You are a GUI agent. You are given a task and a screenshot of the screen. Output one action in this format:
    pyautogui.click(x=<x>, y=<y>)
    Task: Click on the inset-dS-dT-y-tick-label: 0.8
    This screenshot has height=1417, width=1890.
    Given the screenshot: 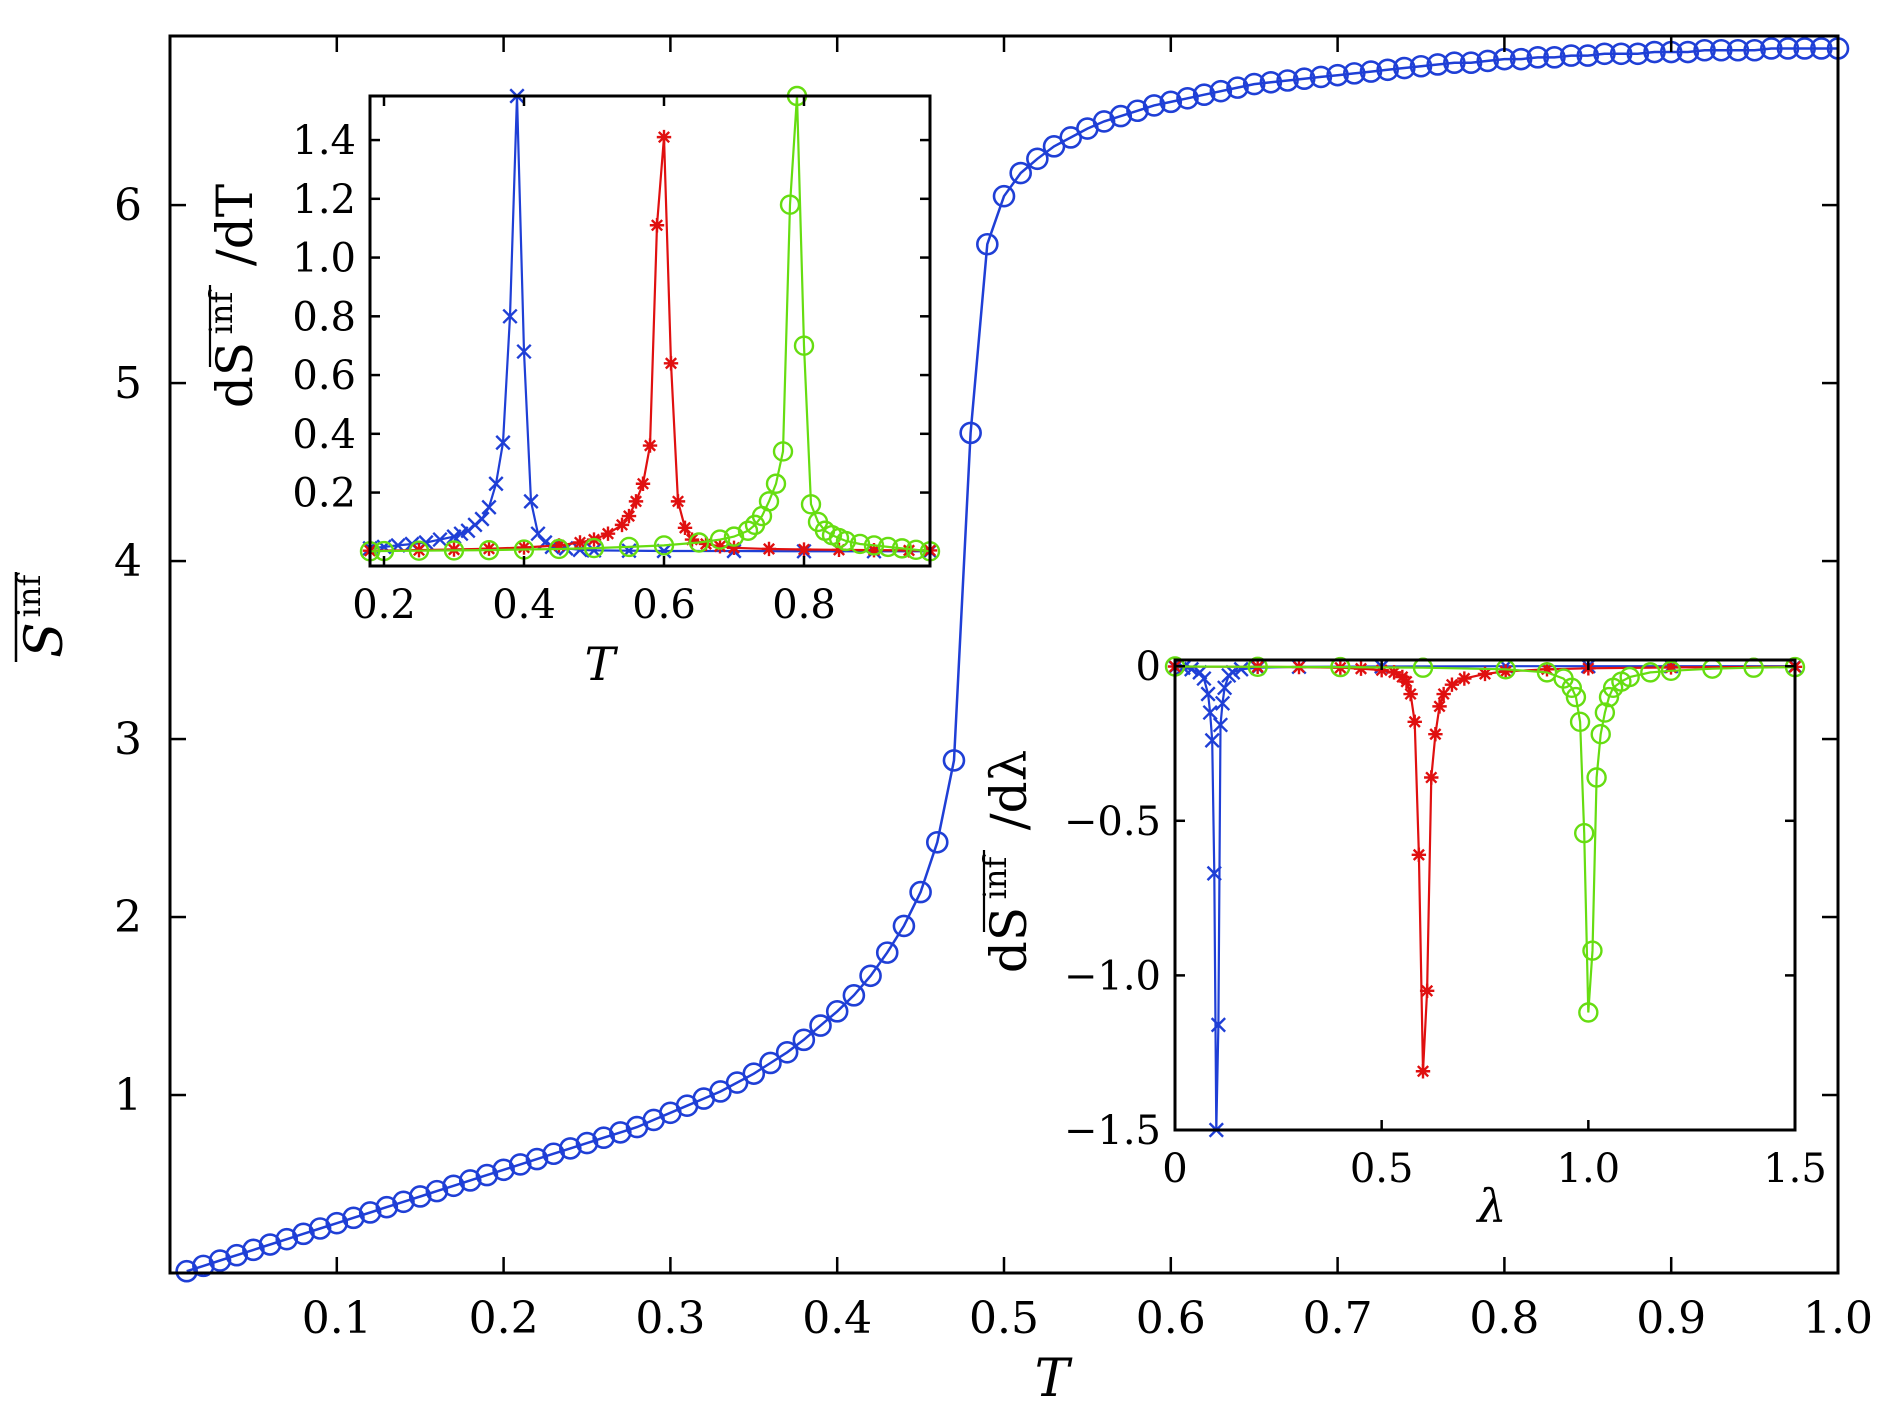 What is the action you would take?
    pyautogui.click(x=324, y=317)
    